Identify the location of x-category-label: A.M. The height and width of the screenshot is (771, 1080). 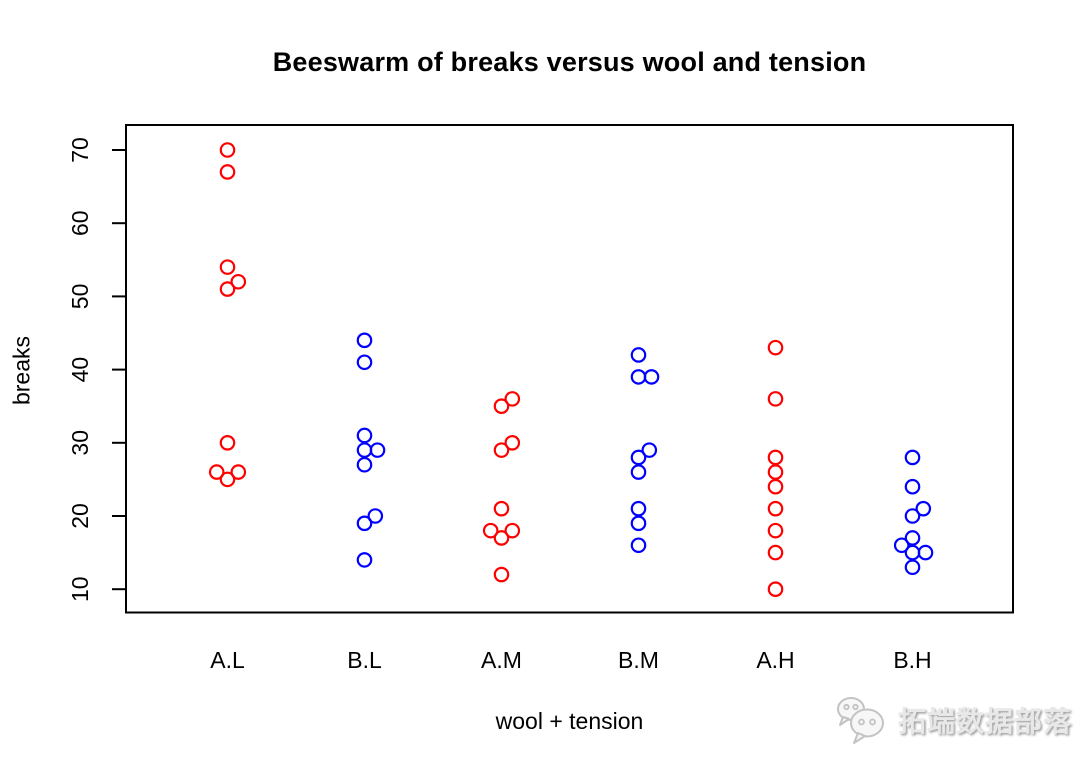
(501, 660).